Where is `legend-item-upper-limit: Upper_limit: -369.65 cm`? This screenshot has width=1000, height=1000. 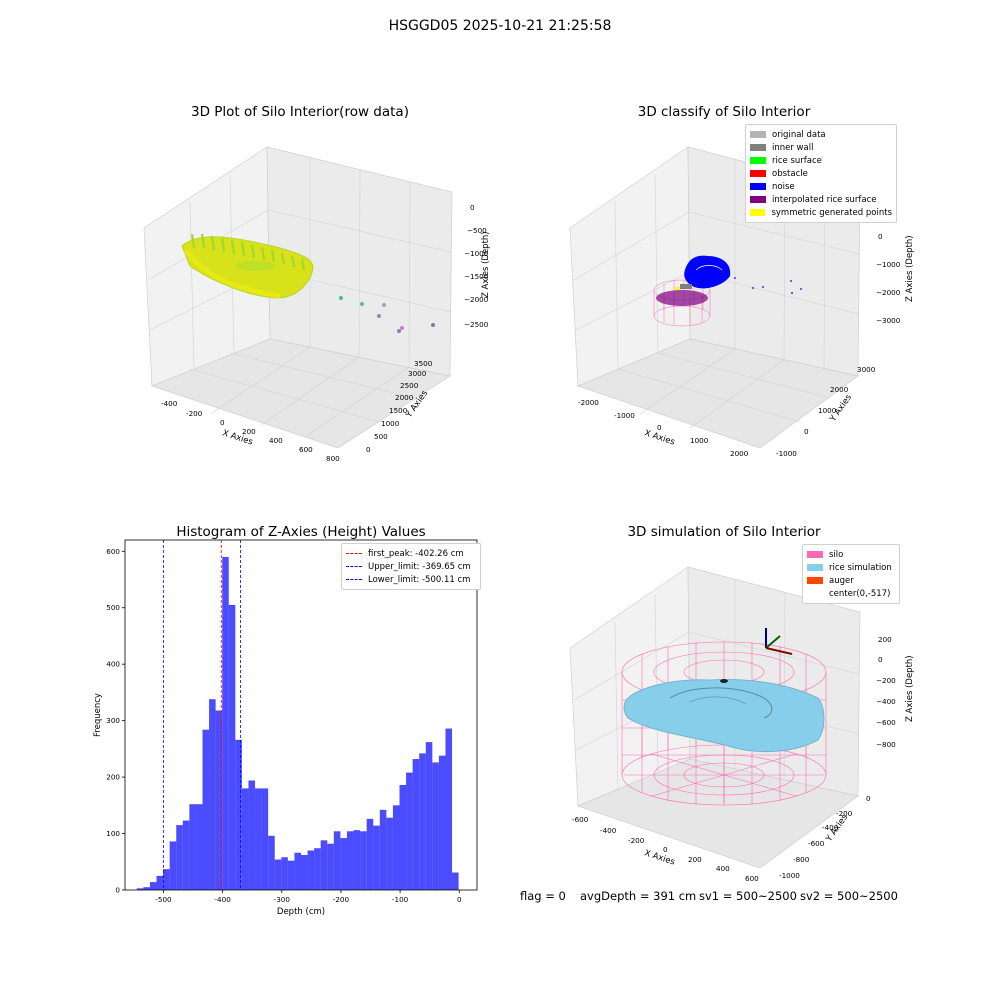 legend-item-upper-limit: Upper_limit: -369.65 cm is located at coordinates (411, 566).